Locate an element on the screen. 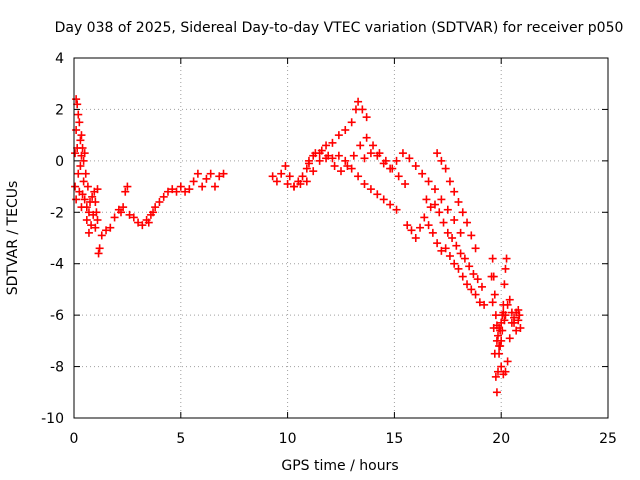 This screenshot has width=640, height=480. y-tick-label: 2 is located at coordinates (59, 110).